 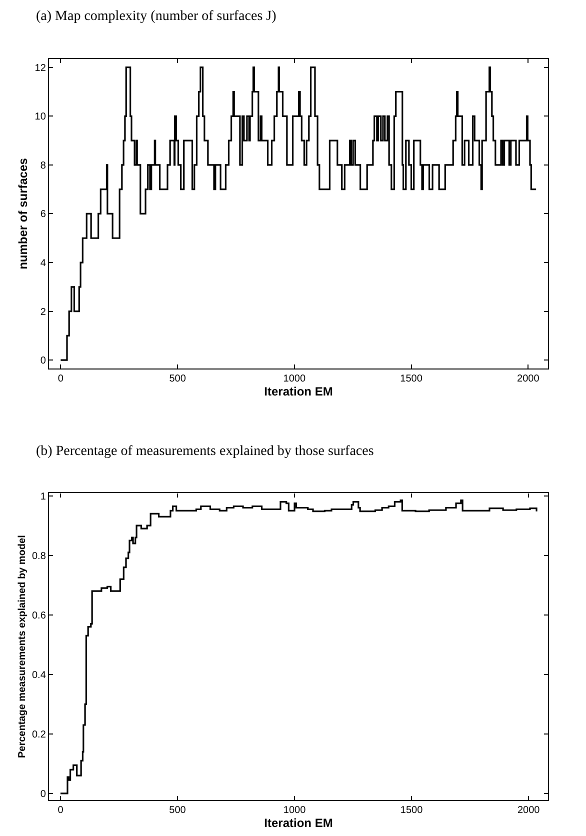 What do you see at coordinates (22, 646) in the screenshot?
I see `y-axis-title: Percentage measurements explained by model` at bounding box center [22, 646].